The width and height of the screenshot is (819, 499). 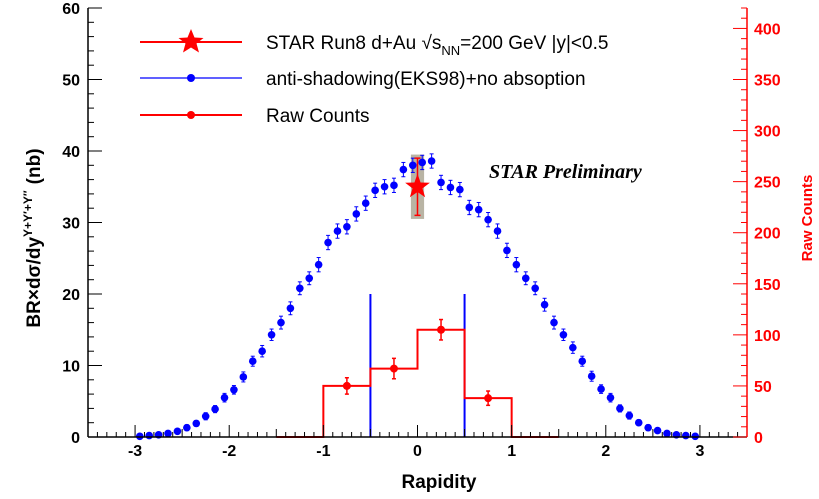 I want to click on x-tick-label: 1, so click(x=511, y=451).